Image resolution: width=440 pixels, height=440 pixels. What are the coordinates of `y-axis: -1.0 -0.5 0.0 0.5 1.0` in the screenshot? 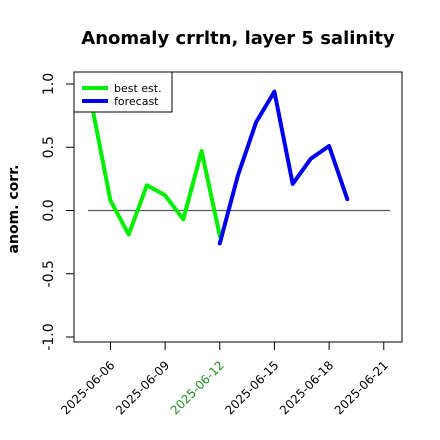 It's located at (57, 212).